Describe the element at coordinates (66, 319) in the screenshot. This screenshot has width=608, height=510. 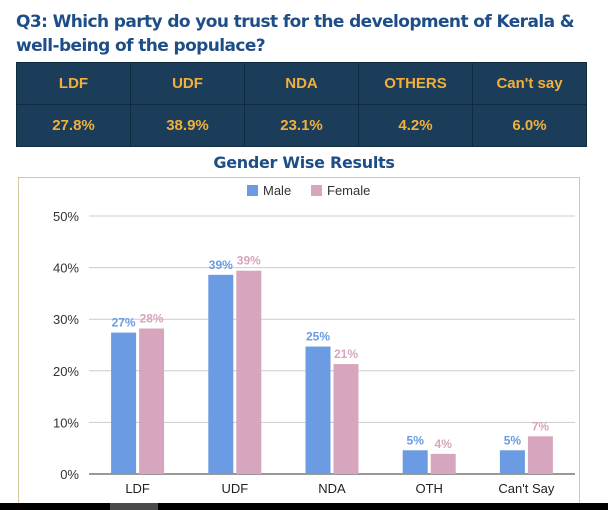
I see `y-tick-label: 30%` at that location.